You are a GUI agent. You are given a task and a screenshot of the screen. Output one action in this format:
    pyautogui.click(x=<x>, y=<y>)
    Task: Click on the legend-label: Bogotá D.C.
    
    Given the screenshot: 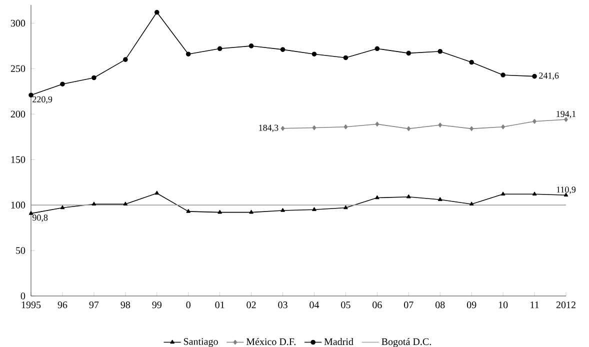 What is the action you would take?
    pyautogui.click(x=406, y=342)
    